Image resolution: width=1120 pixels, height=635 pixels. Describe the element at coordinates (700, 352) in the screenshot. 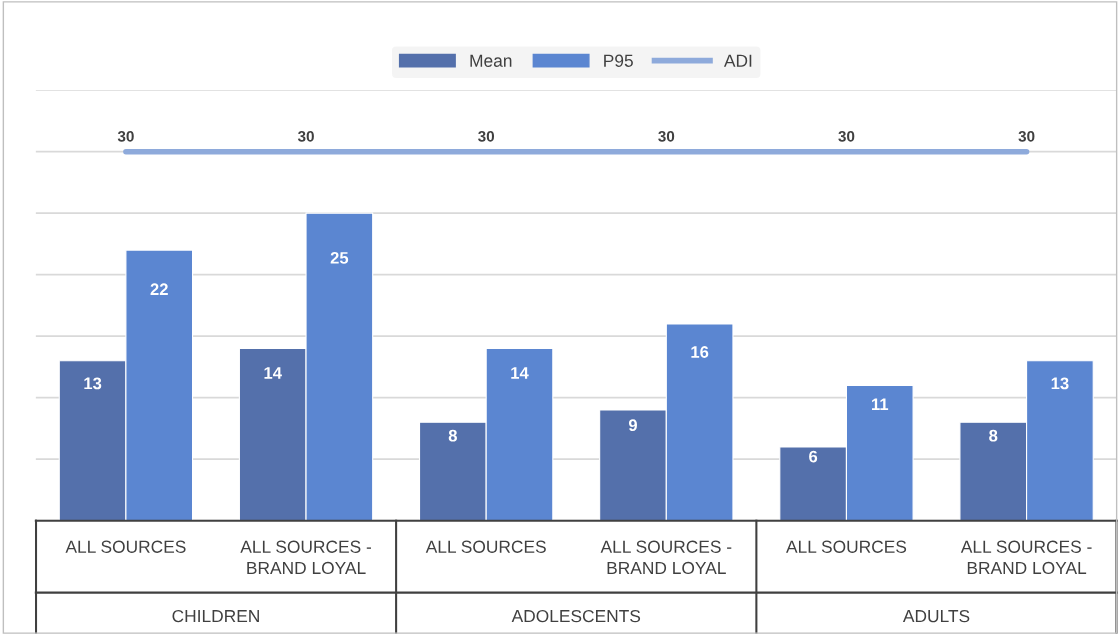

I see `data-label: 16` at that location.